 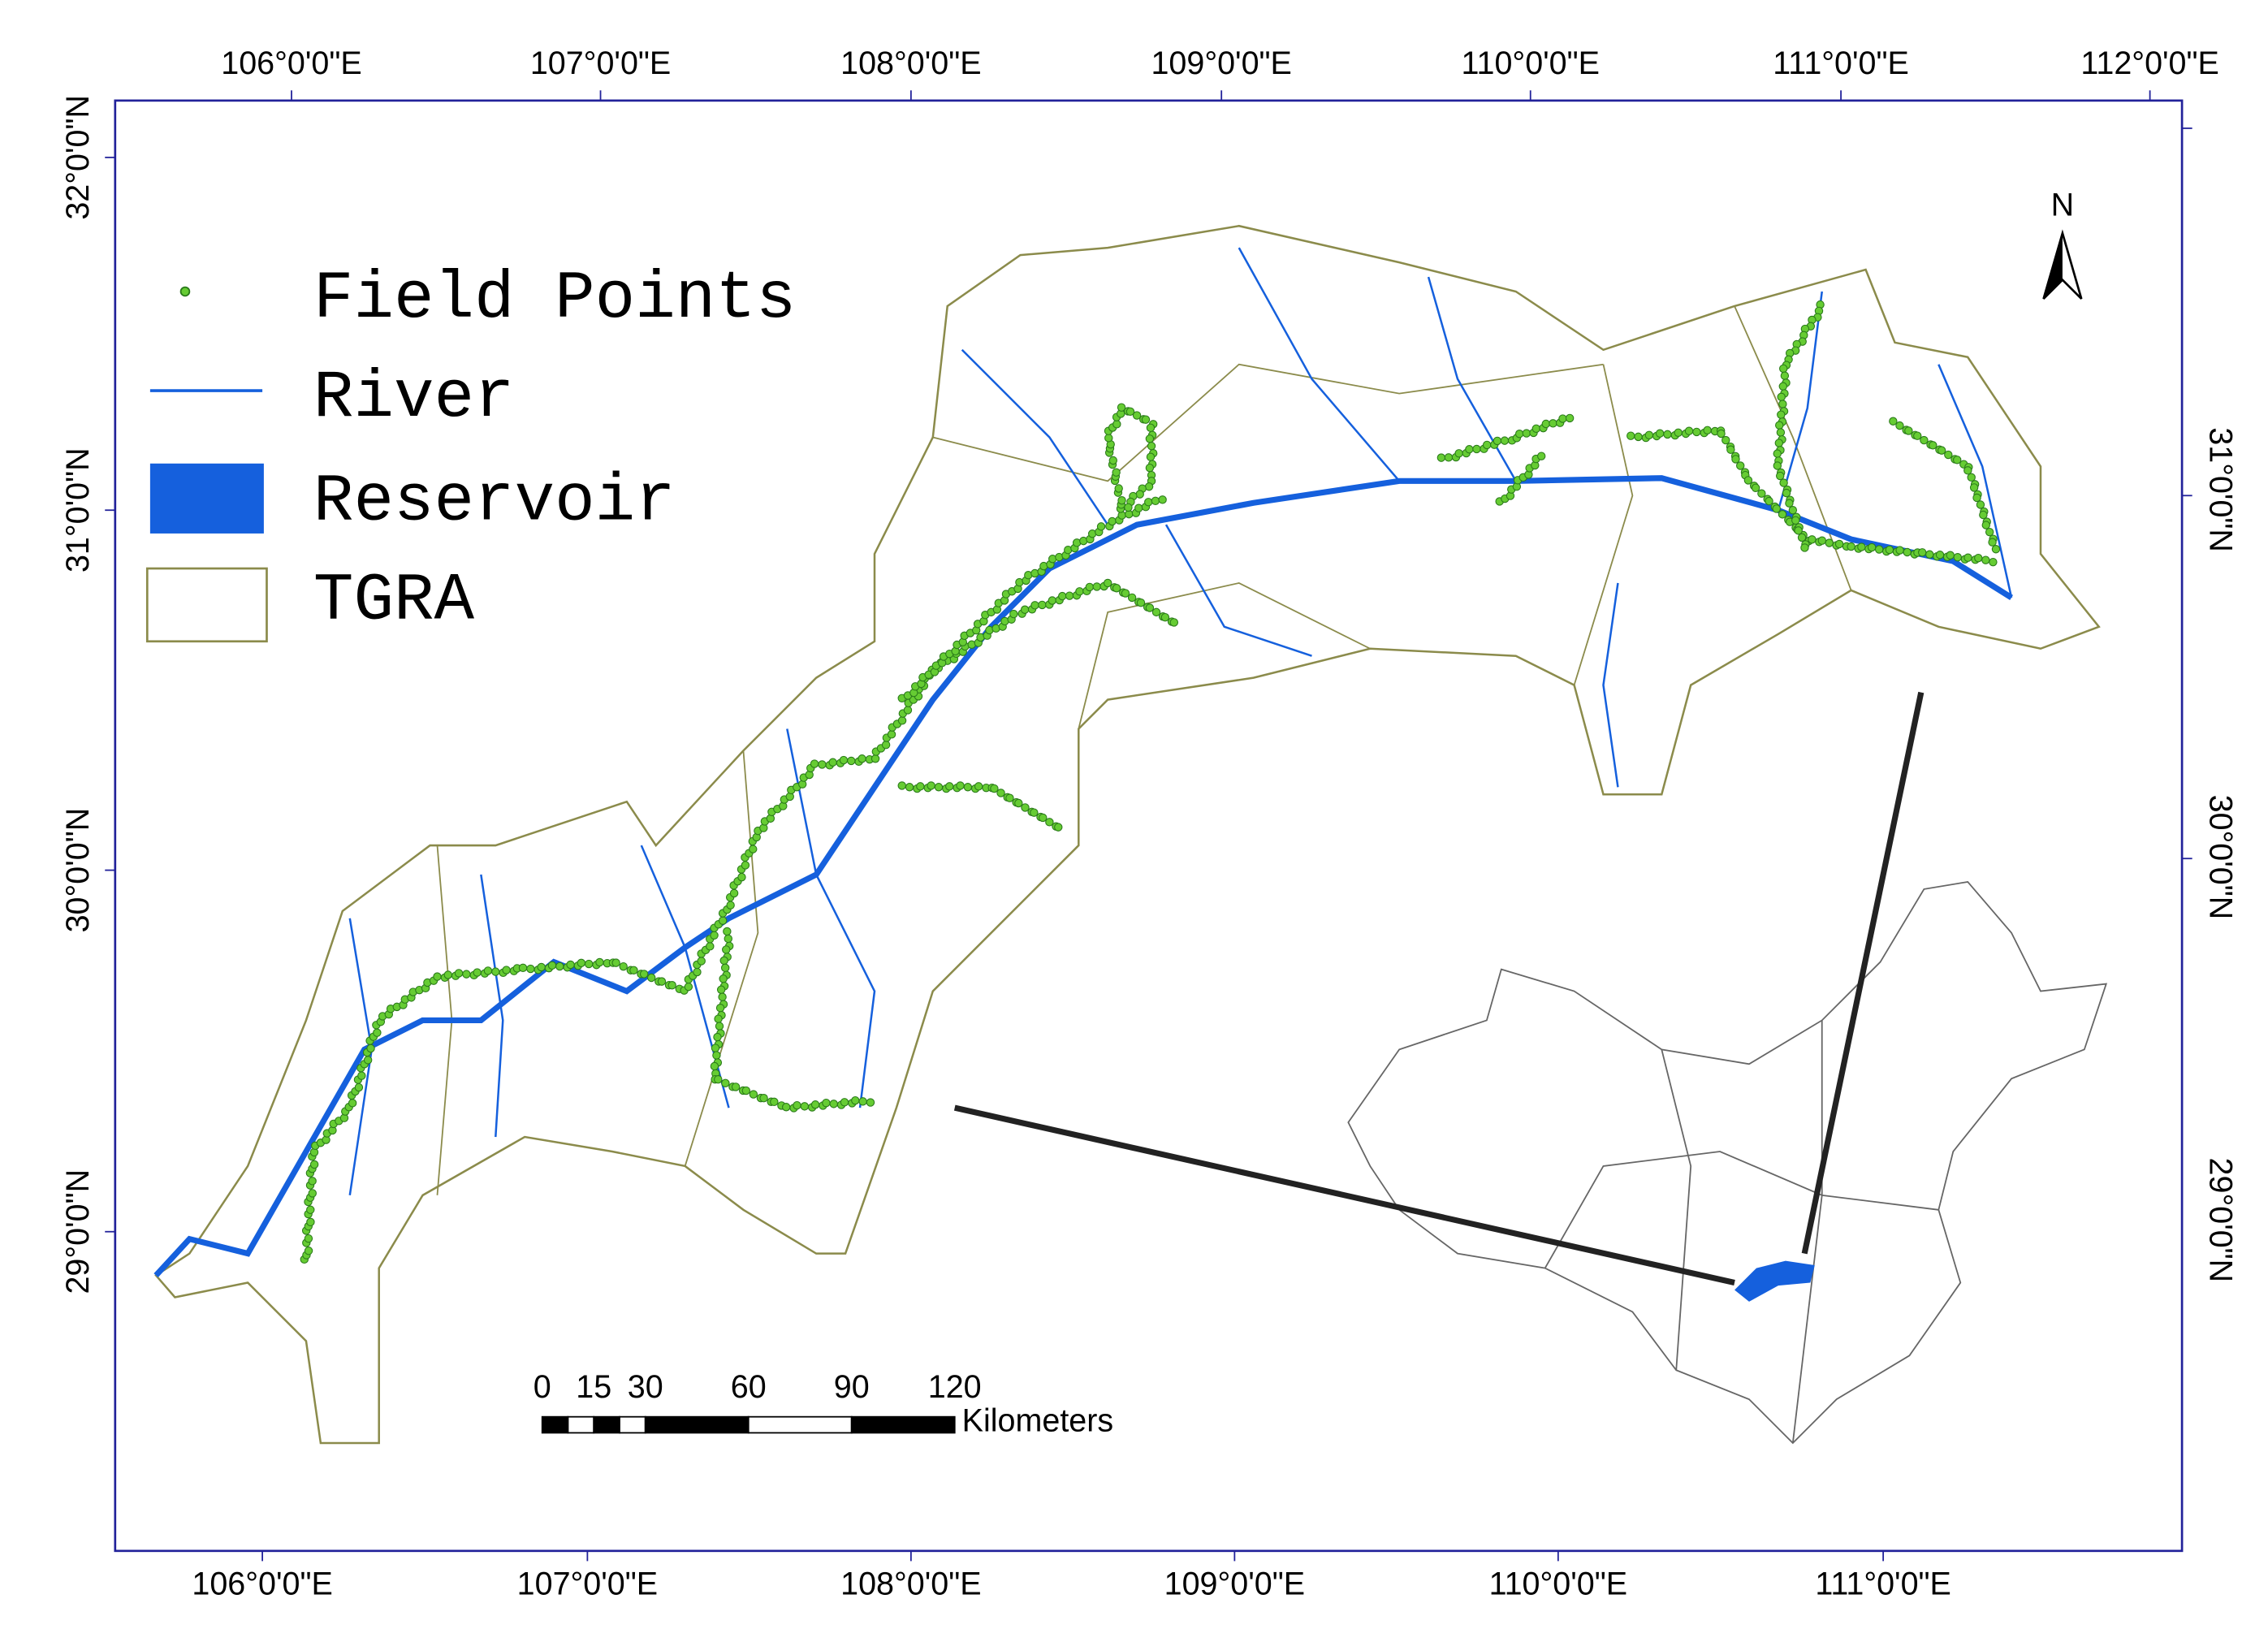 What do you see at coordinates (2221, 857) in the screenshot?
I see `right-coordinate-label: 30°0'0"N` at bounding box center [2221, 857].